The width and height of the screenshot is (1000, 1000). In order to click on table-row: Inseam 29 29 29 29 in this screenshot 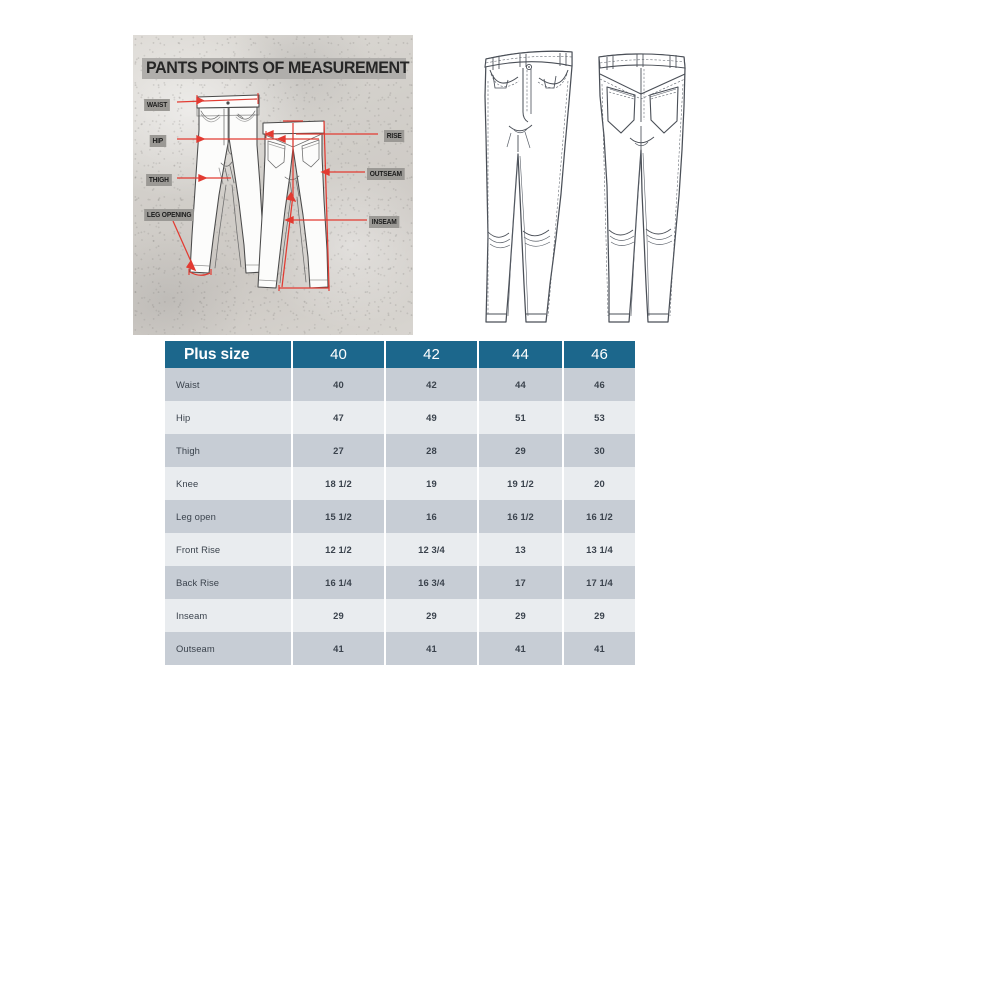, I will do `click(400, 615)`.